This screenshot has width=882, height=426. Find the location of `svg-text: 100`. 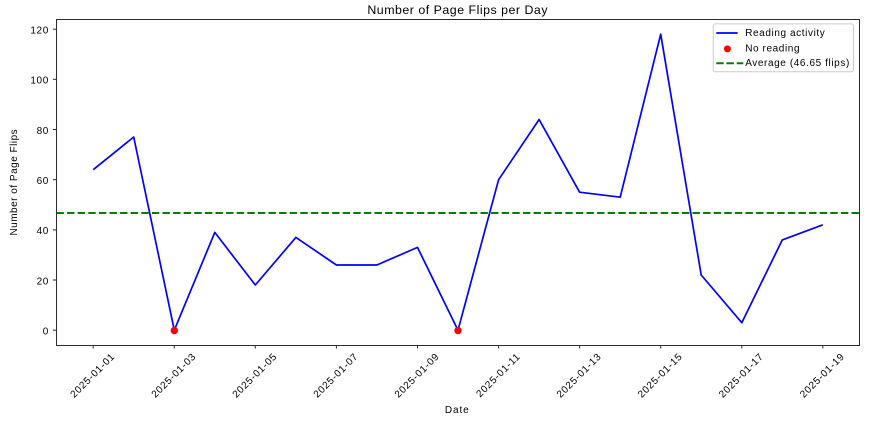

svg-text: 100 is located at coordinates (39, 81).